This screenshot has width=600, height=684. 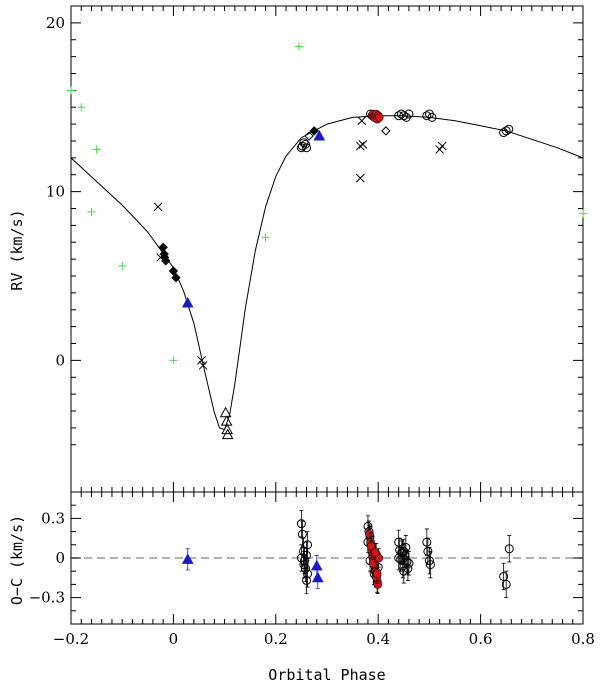 I want to click on rv-y-tick-label: 10, so click(x=55, y=192).